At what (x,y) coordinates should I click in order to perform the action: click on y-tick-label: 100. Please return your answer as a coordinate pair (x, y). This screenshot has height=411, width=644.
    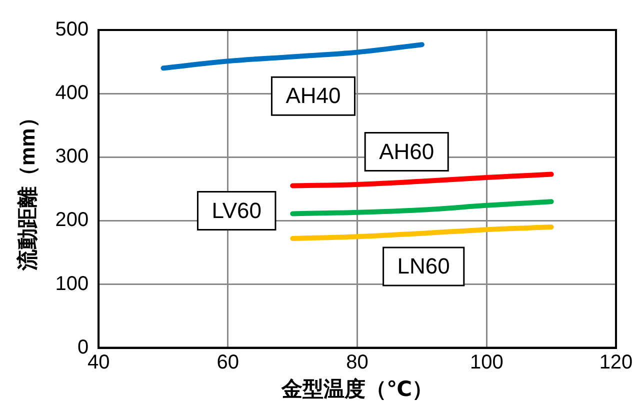
    Looking at the image, I should click on (72, 283).